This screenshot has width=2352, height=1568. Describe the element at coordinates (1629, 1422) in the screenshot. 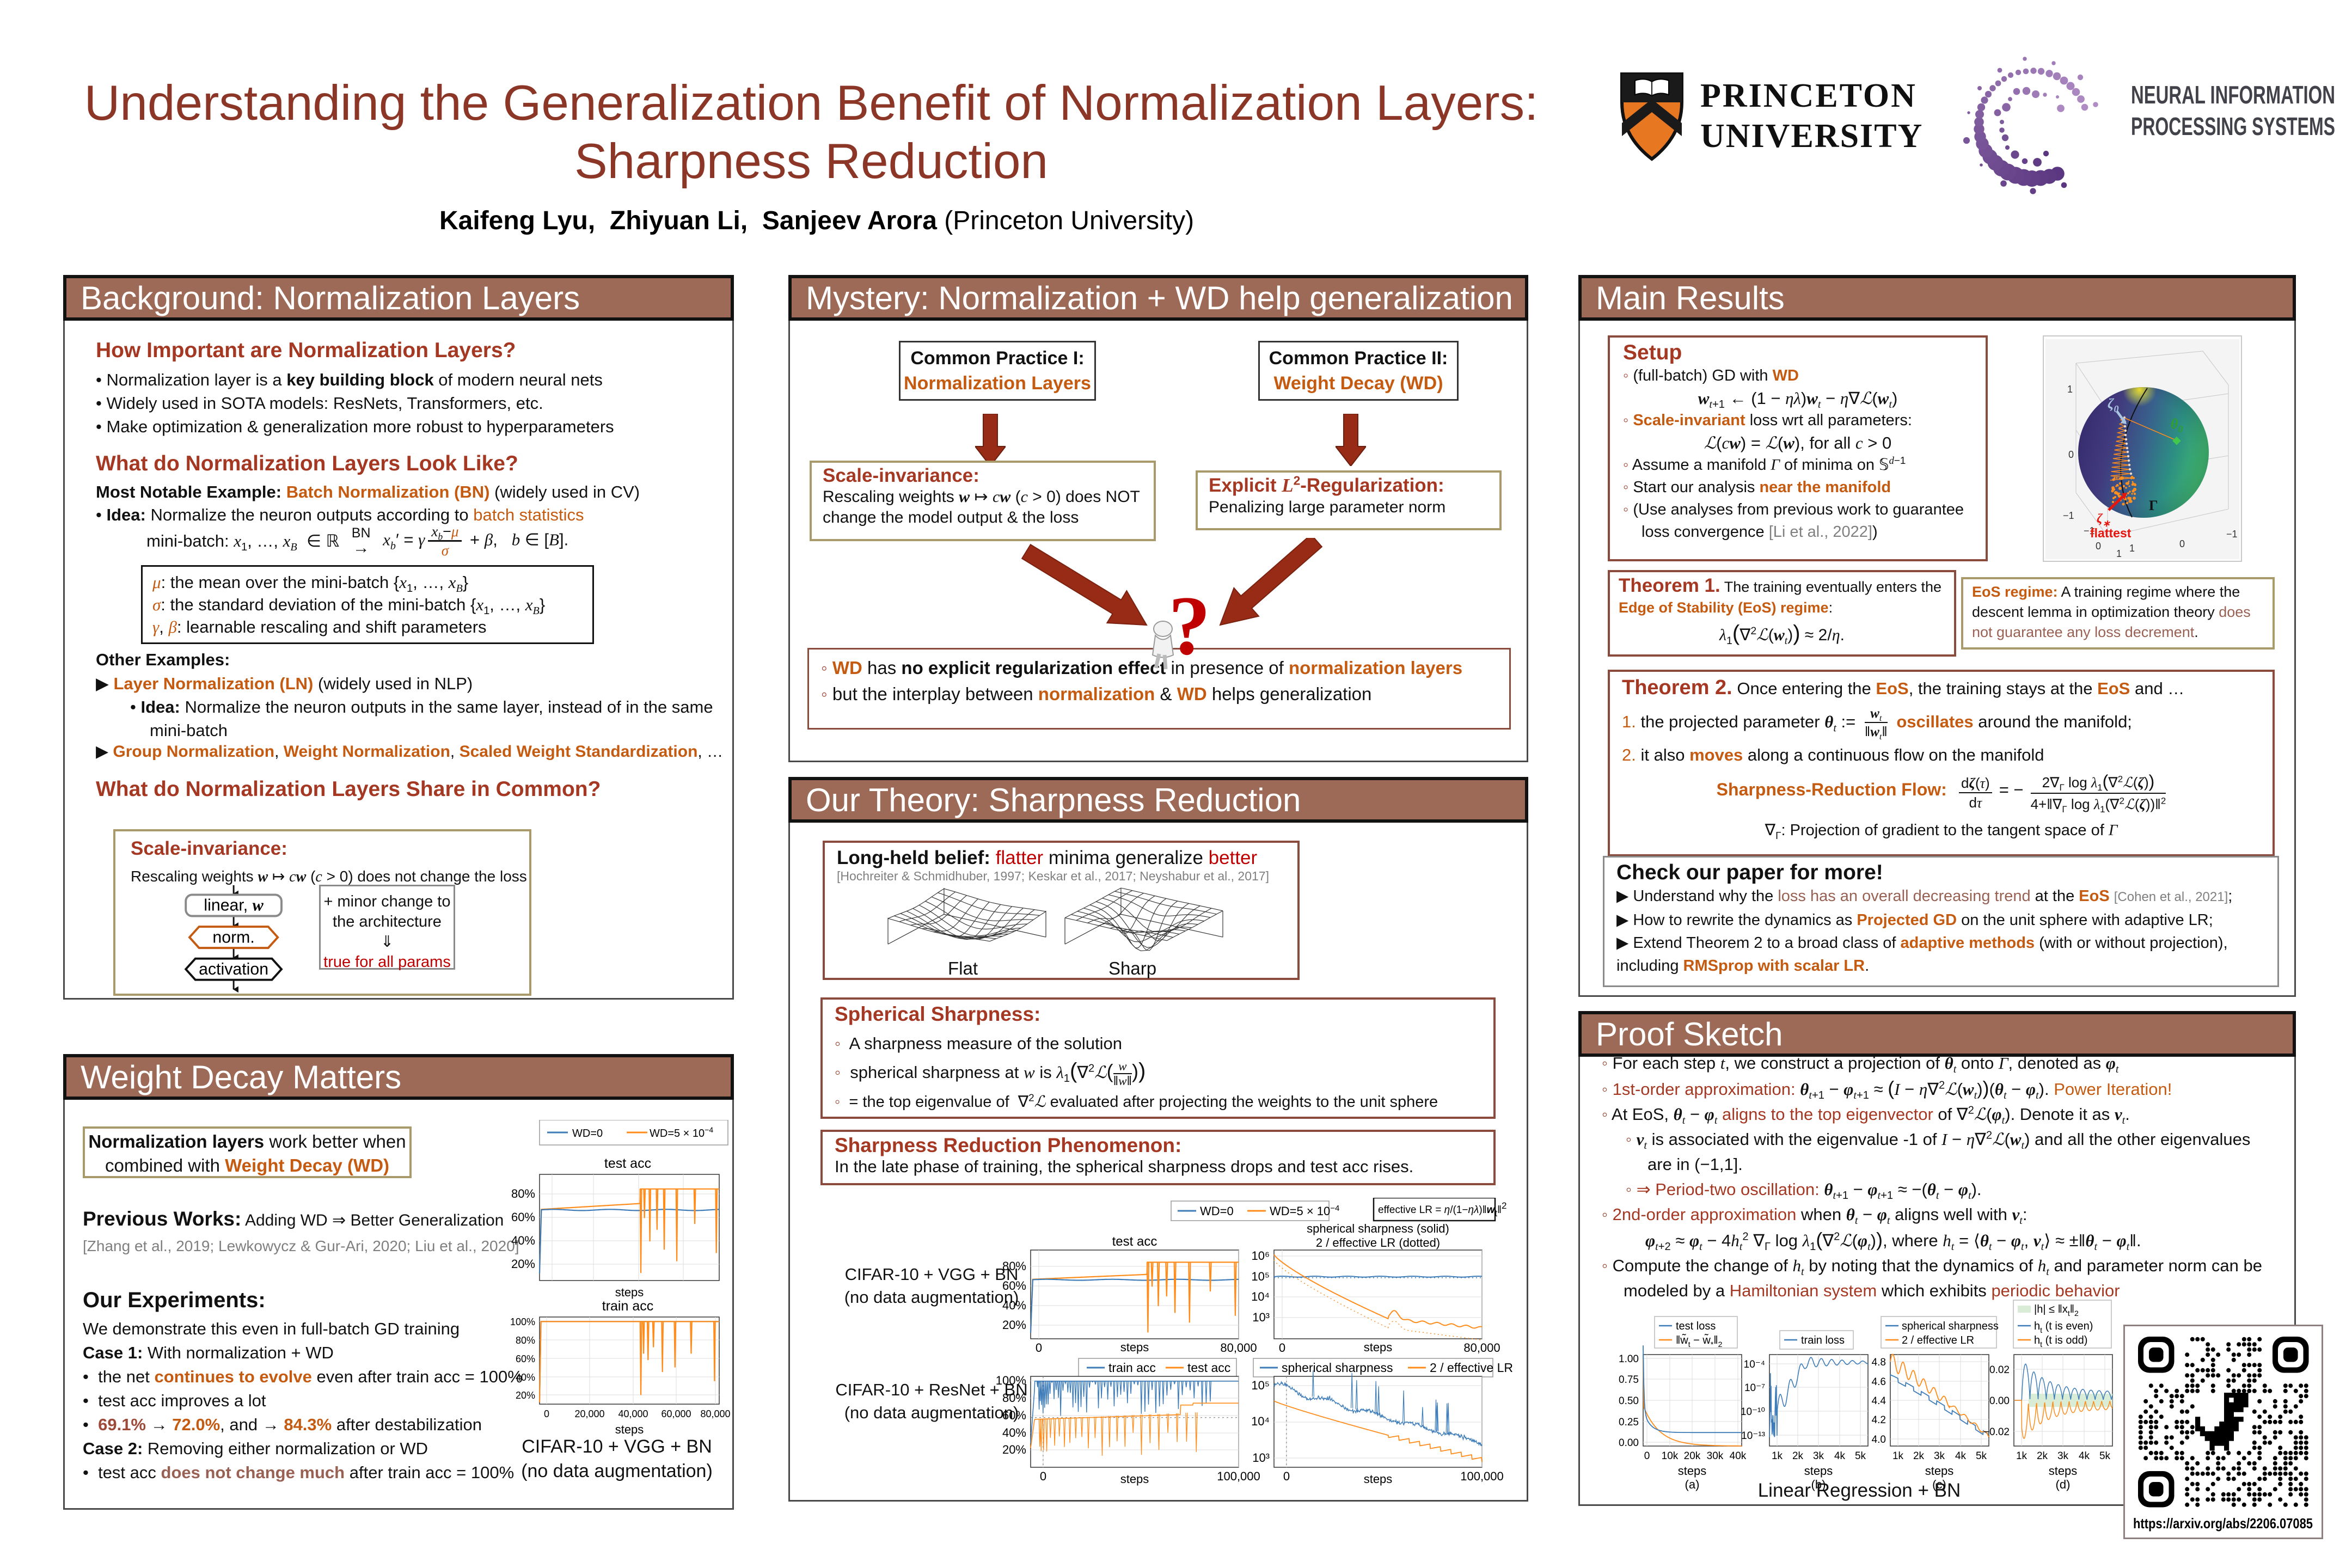

I see `svg-text: 0.25` at that location.